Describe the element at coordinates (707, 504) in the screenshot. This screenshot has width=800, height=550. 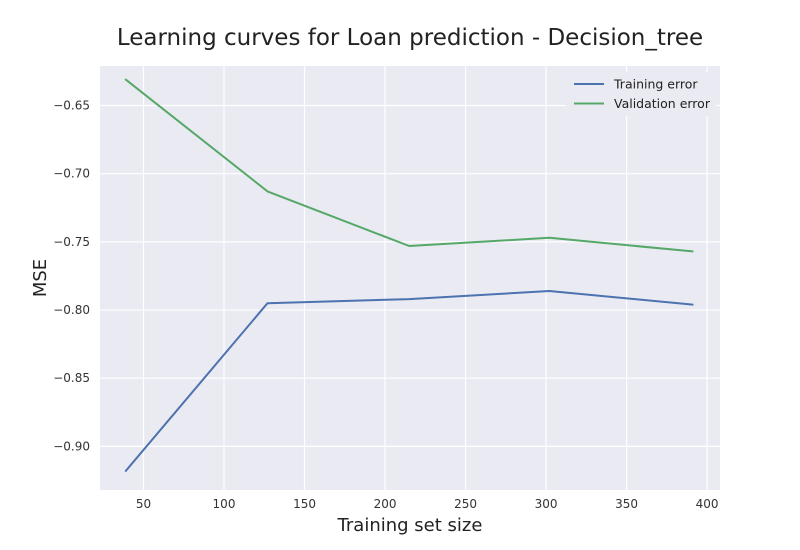
I see `x-tick-label: 400` at that location.